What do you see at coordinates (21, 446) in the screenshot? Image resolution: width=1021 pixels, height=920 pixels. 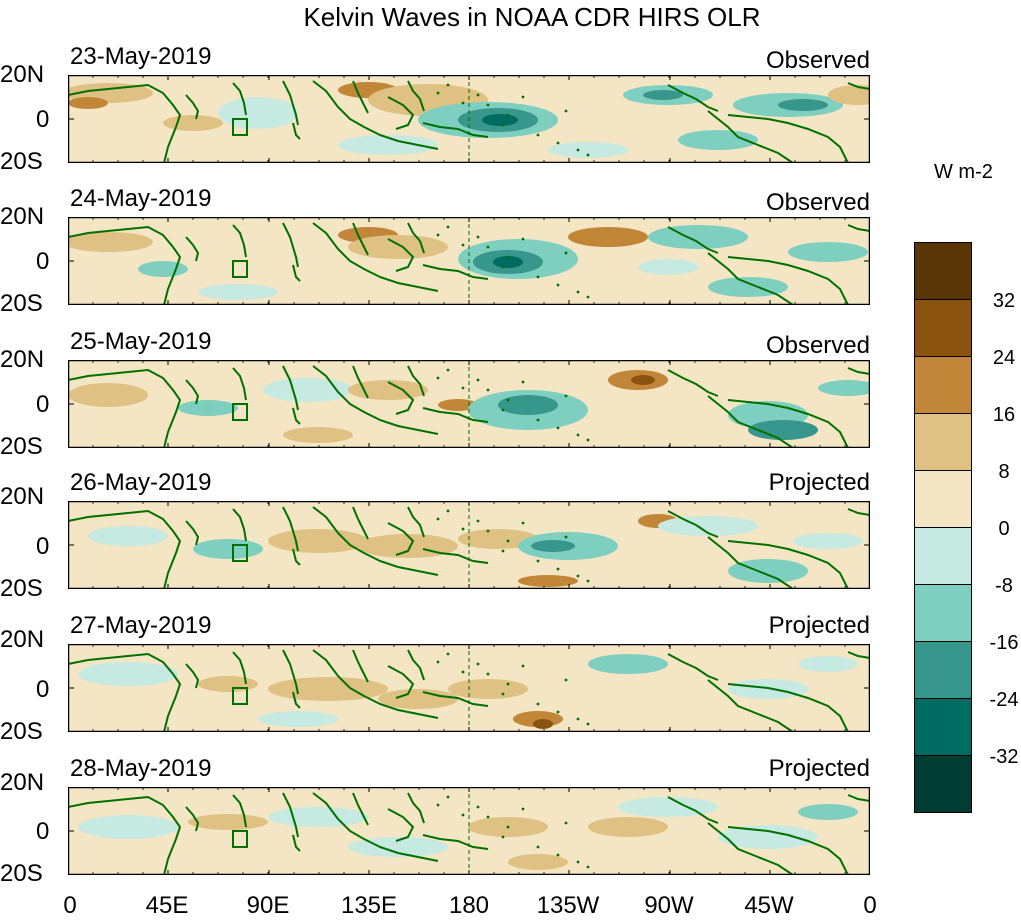 I see `panel-3-lat-south: 20S` at bounding box center [21, 446].